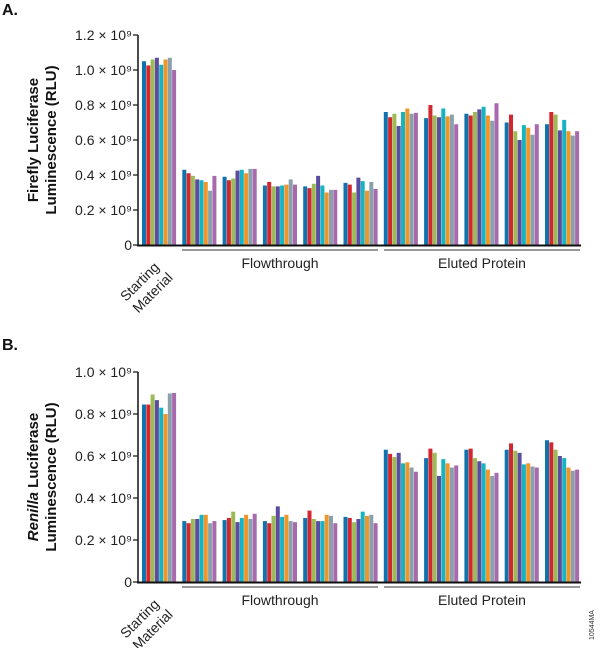  I want to click on y-axis-label-b-rest: Luciferase, so click(33, 452).